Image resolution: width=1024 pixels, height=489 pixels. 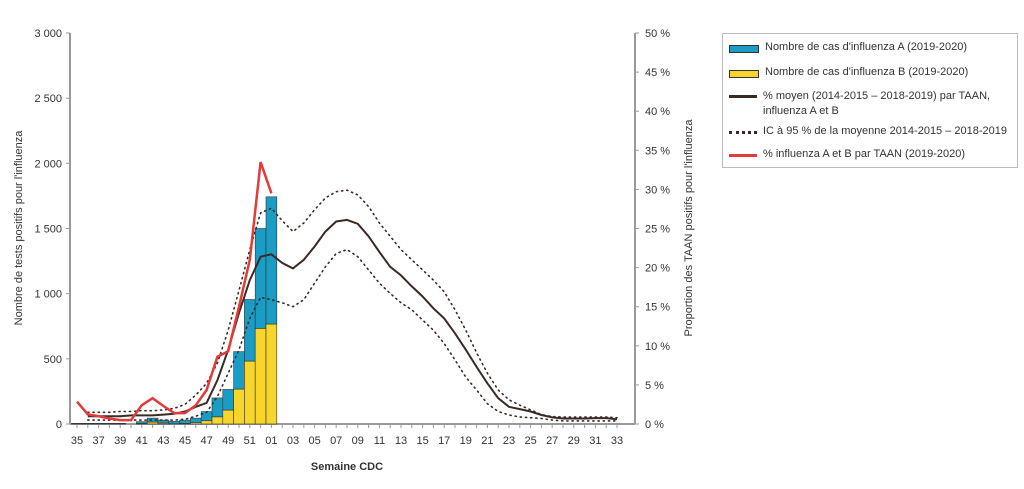 What do you see at coordinates (48, 99) in the screenshot?
I see `y-left-tick-label: 2 500` at bounding box center [48, 99].